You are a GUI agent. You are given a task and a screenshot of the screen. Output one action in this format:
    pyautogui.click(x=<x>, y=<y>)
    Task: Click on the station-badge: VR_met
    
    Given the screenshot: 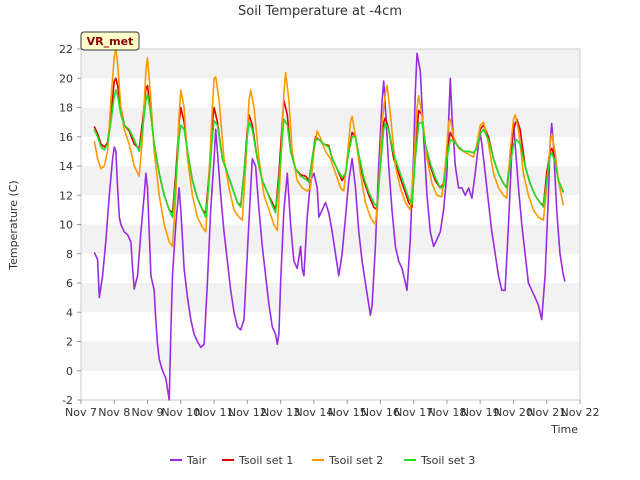 What is the action you would take?
    pyautogui.click(x=110, y=41)
    